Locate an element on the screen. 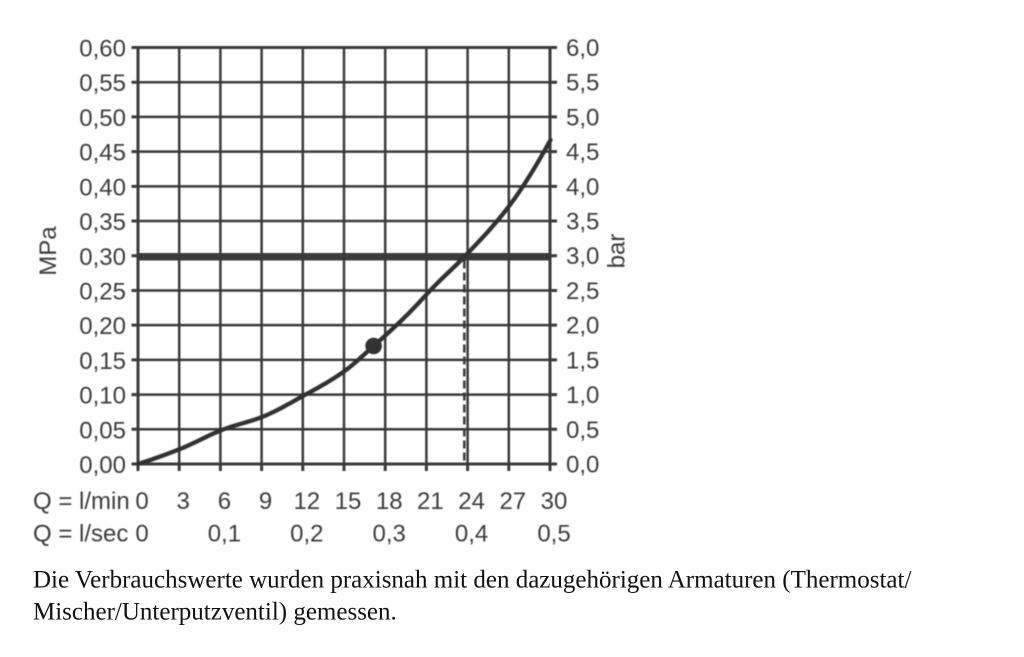 Image resolution: width=1024 pixels, height=657 pixels. svg-text: 27 is located at coordinates (512, 501).